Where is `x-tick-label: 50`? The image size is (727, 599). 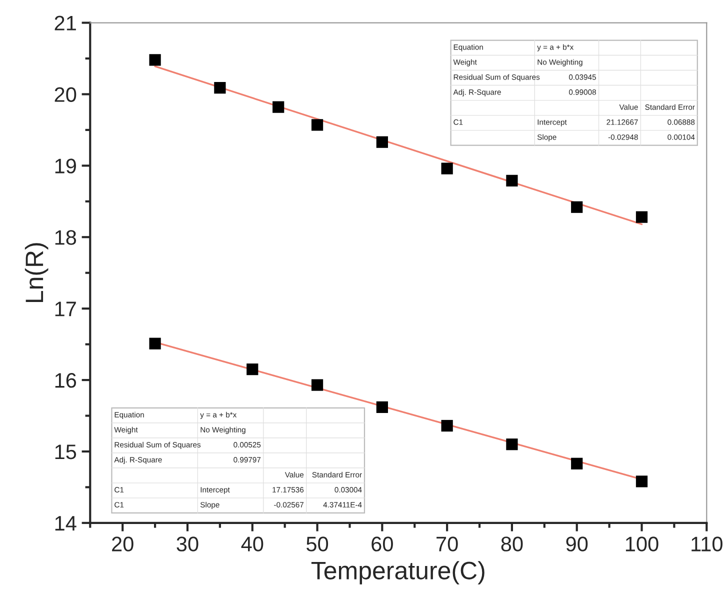 x-tick-label: 50 is located at coordinates (317, 544).